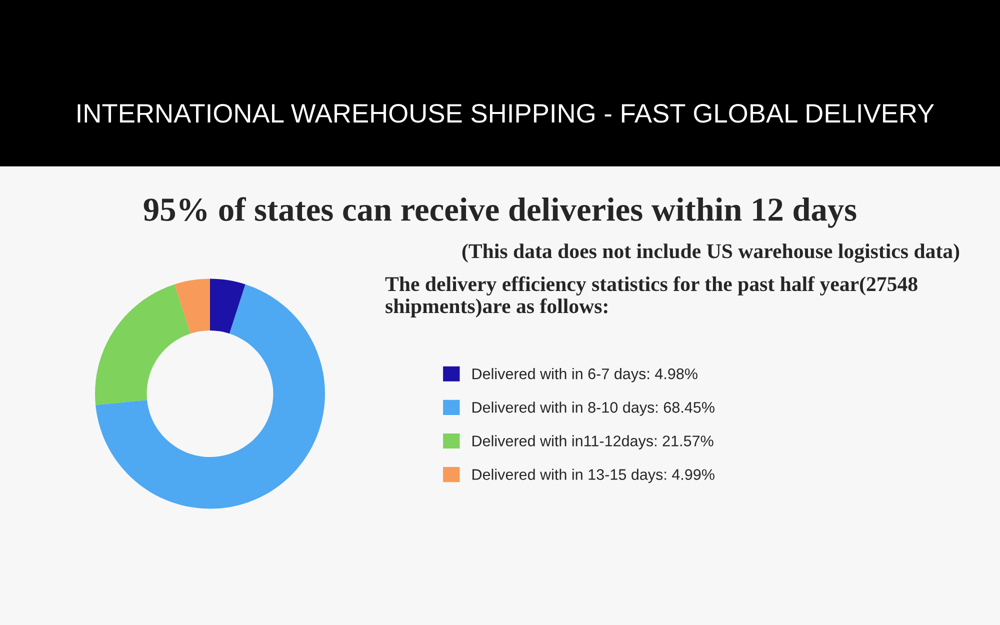  Describe the element at coordinates (585, 375) in the screenshot. I see `legend-label: Delivered with in 6-7 days: 4.98%` at that location.